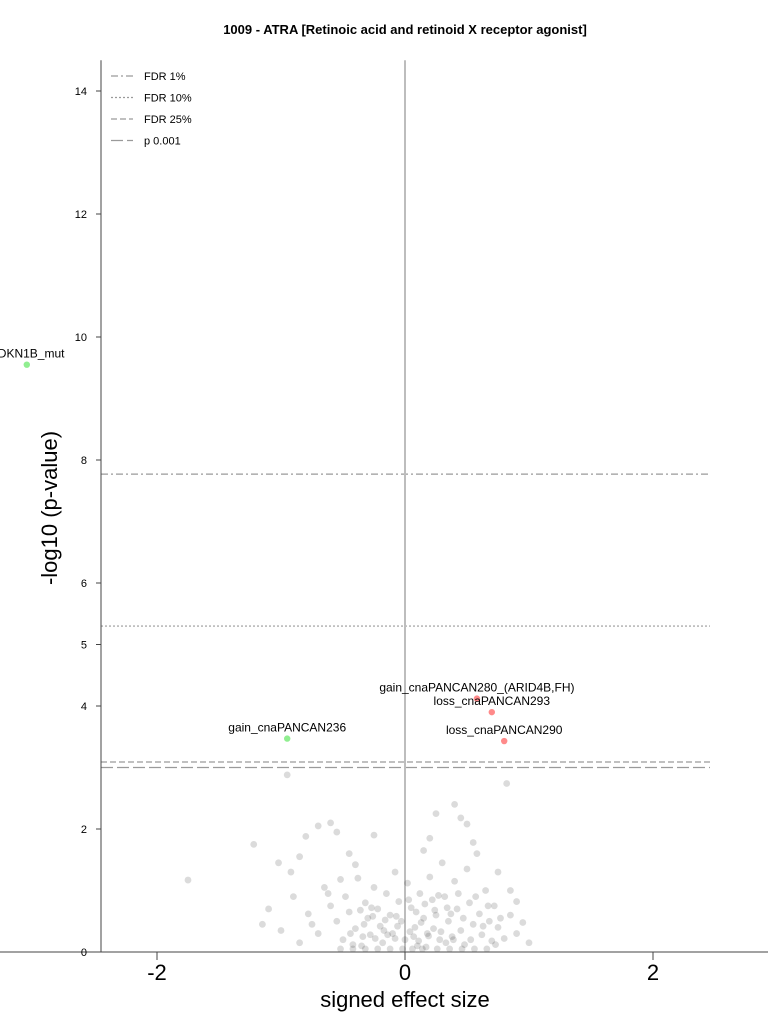  I want to click on y-tick-label: 8, so click(84, 461).